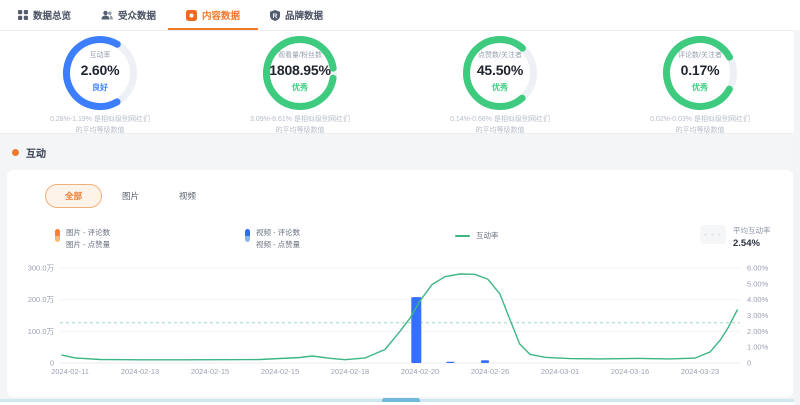 The width and height of the screenshot is (800, 405). What do you see at coordinates (100, 125) in the screenshot?
I see `gauge-benchmark-text: 0.28%-1.19% 是相似级别网红们 的平均等级数值` at bounding box center [100, 125].